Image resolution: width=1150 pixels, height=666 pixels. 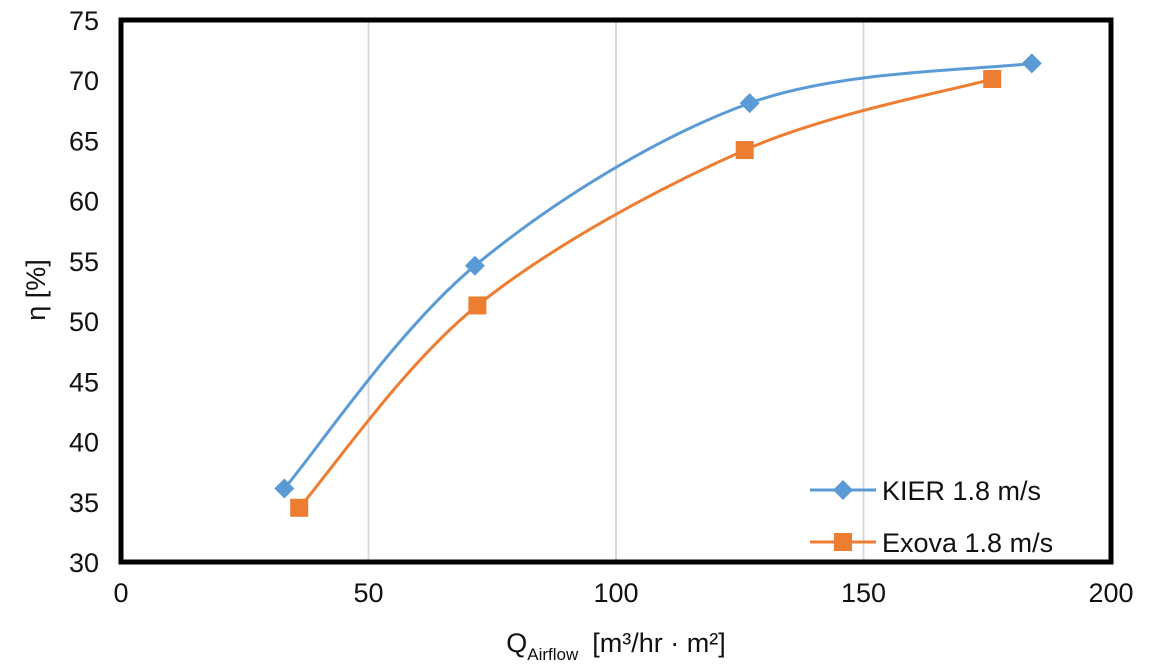 What do you see at coordinates (1110, 593) in the screenshot?
I see `x-tick-label: 200` at bounding box center [1110, 593].